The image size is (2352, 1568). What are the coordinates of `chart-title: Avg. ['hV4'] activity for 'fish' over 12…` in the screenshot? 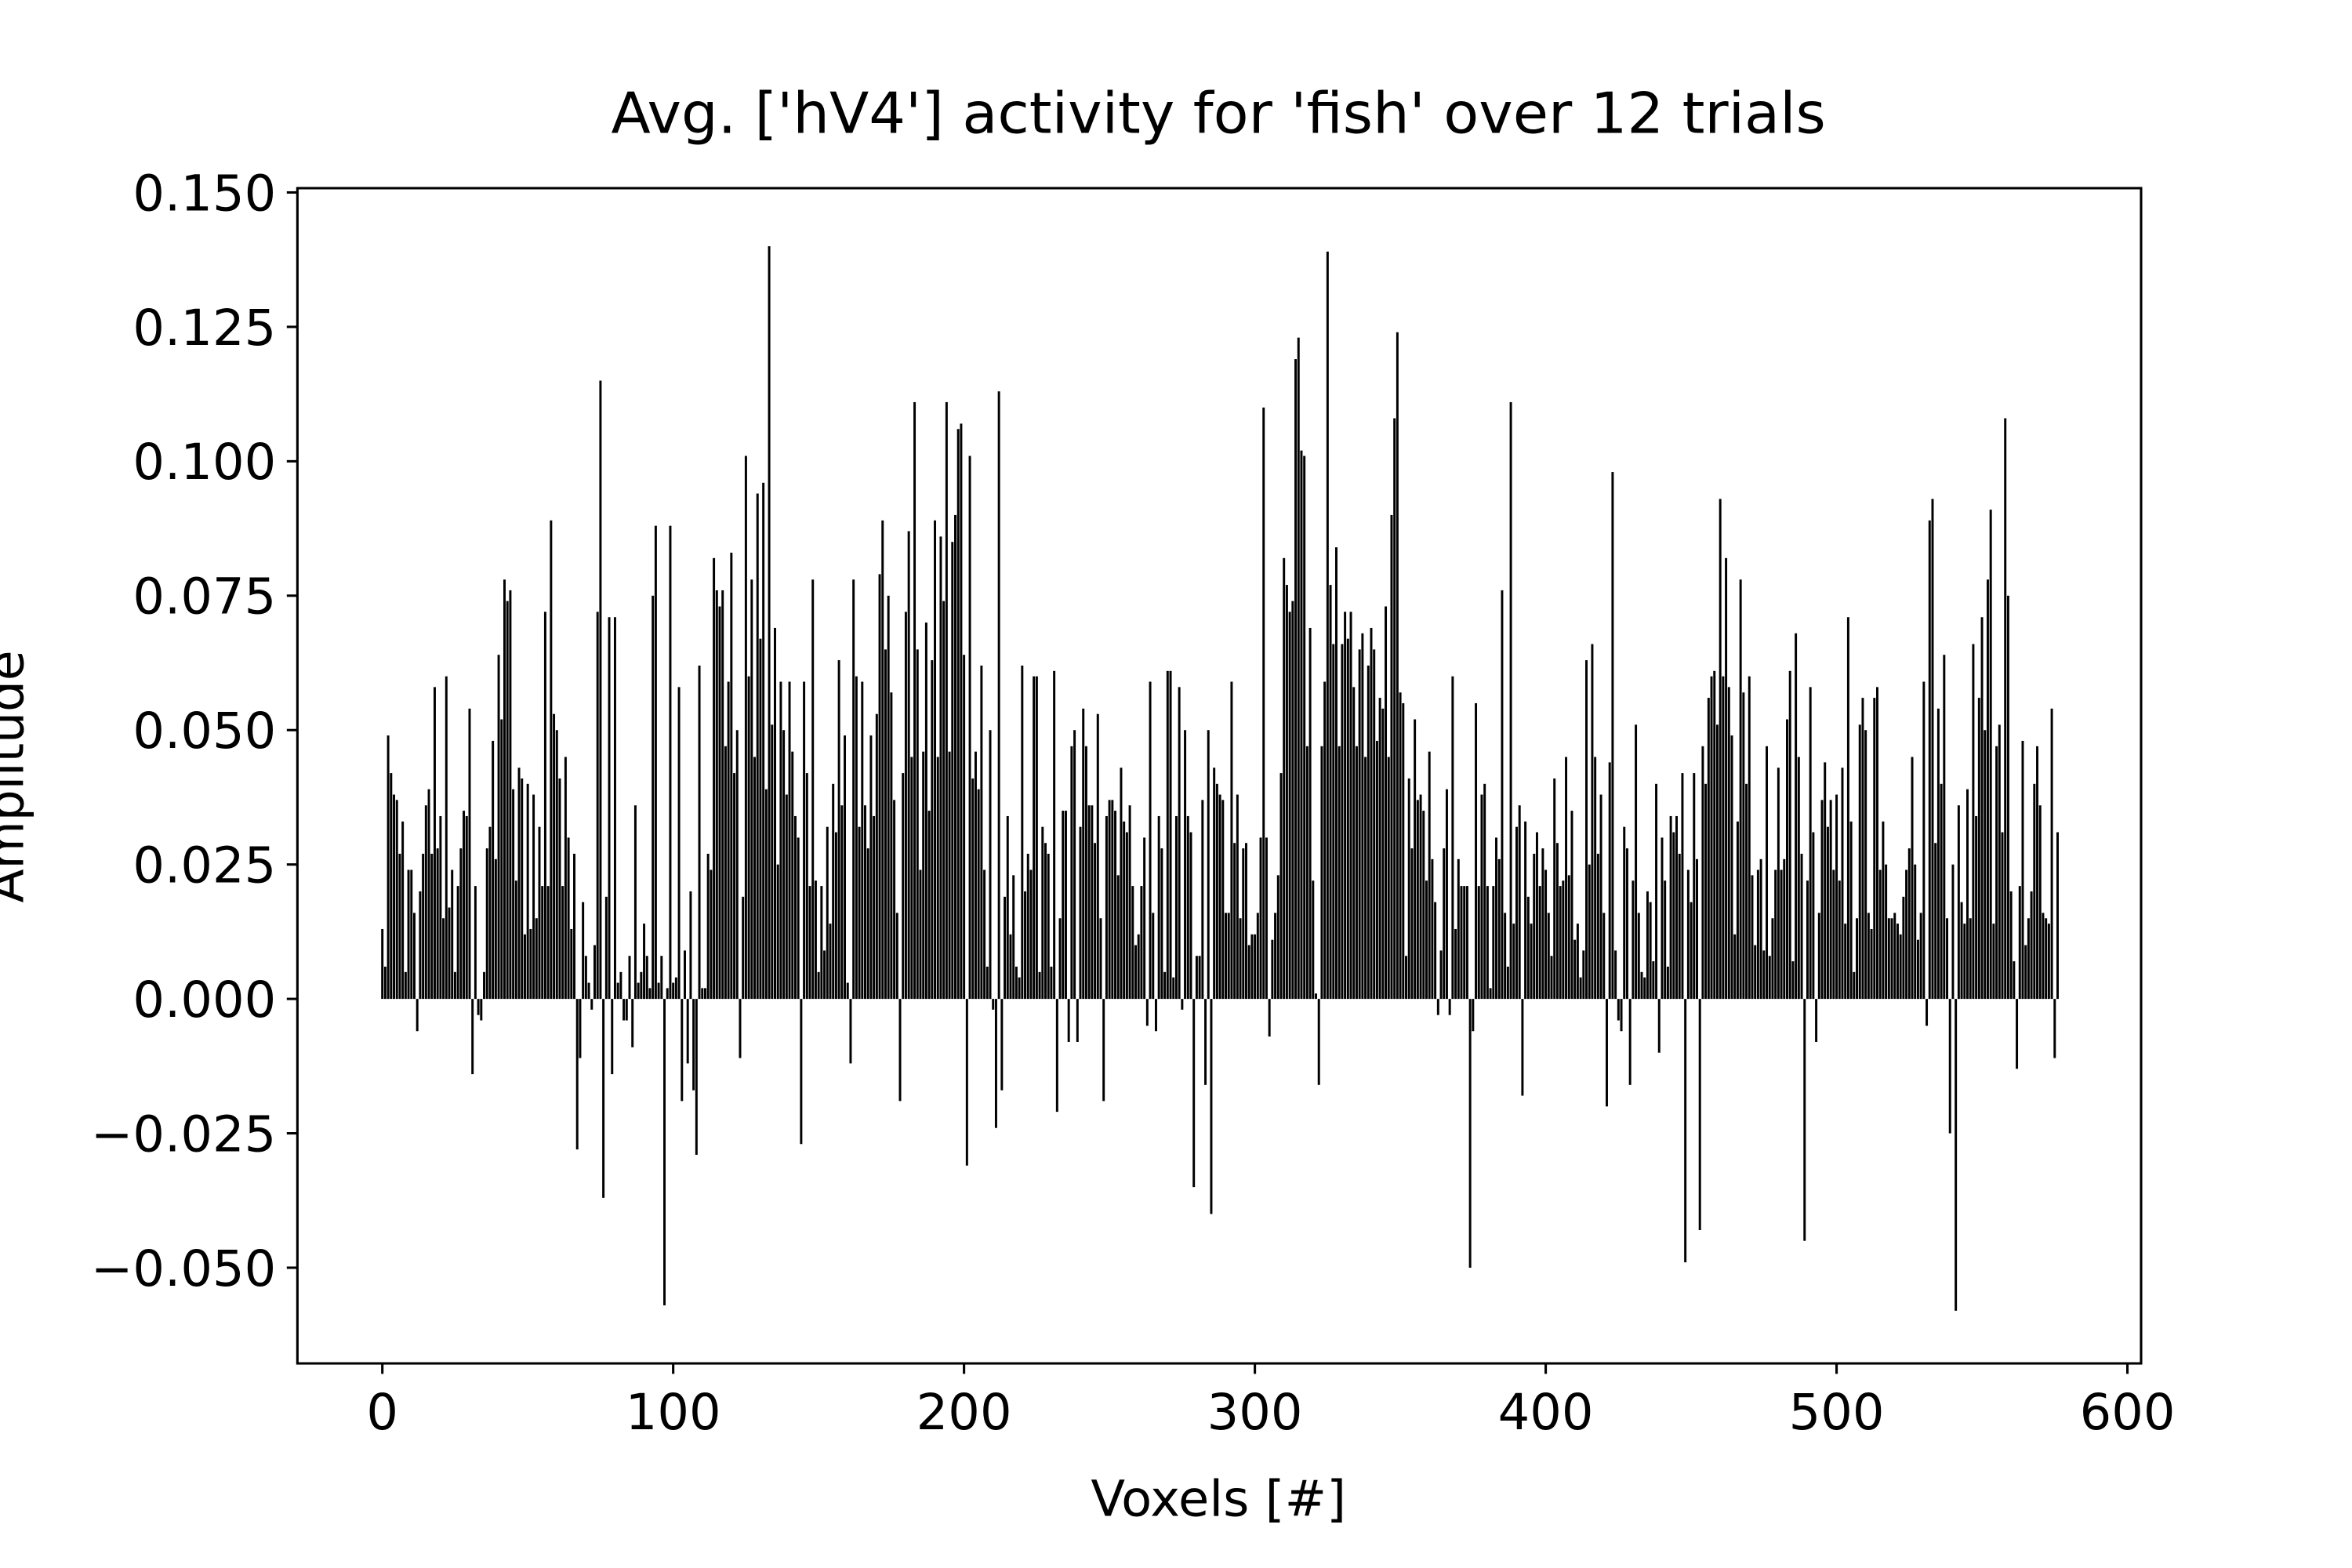 It's located at (1219, 114).